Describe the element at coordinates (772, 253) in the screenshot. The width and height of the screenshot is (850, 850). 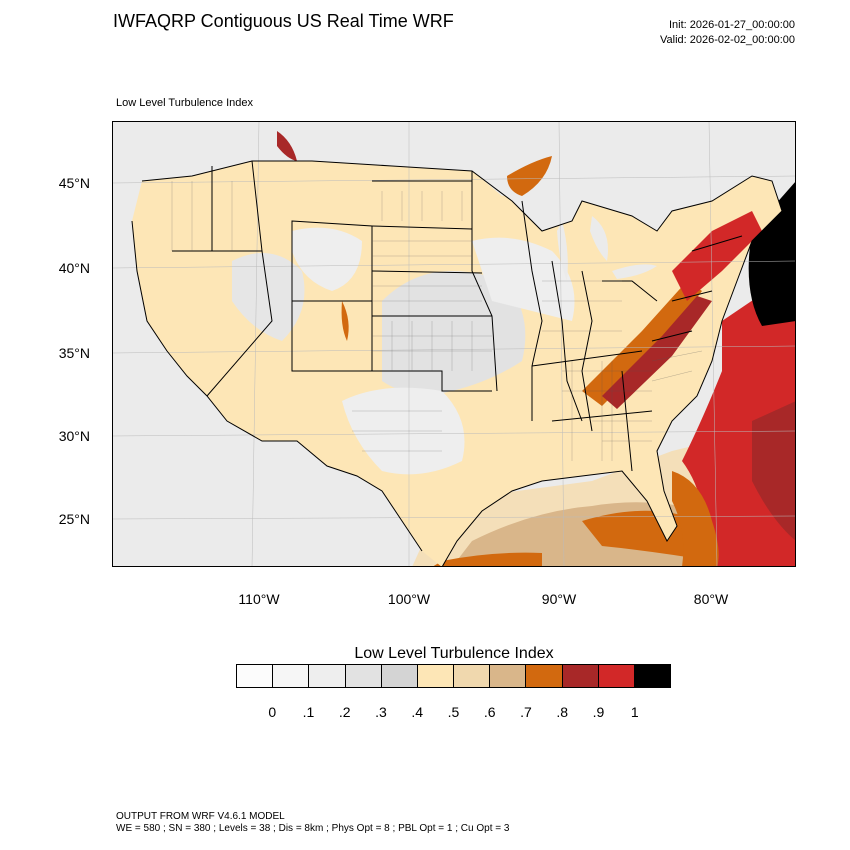
I see `atlantic-black` at that location.